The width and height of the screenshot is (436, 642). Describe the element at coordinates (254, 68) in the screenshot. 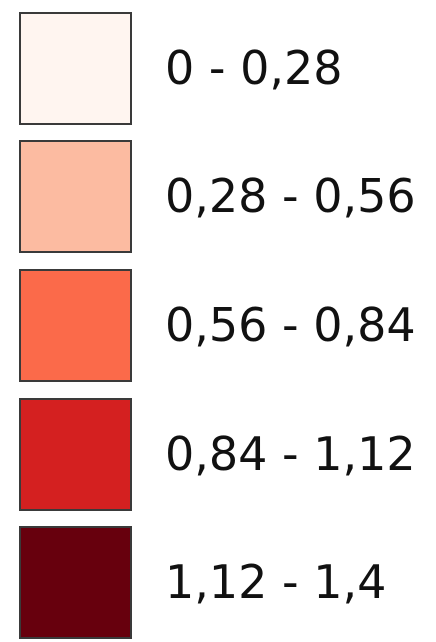

I see `legend-label: 0 - 0,28` at that location.